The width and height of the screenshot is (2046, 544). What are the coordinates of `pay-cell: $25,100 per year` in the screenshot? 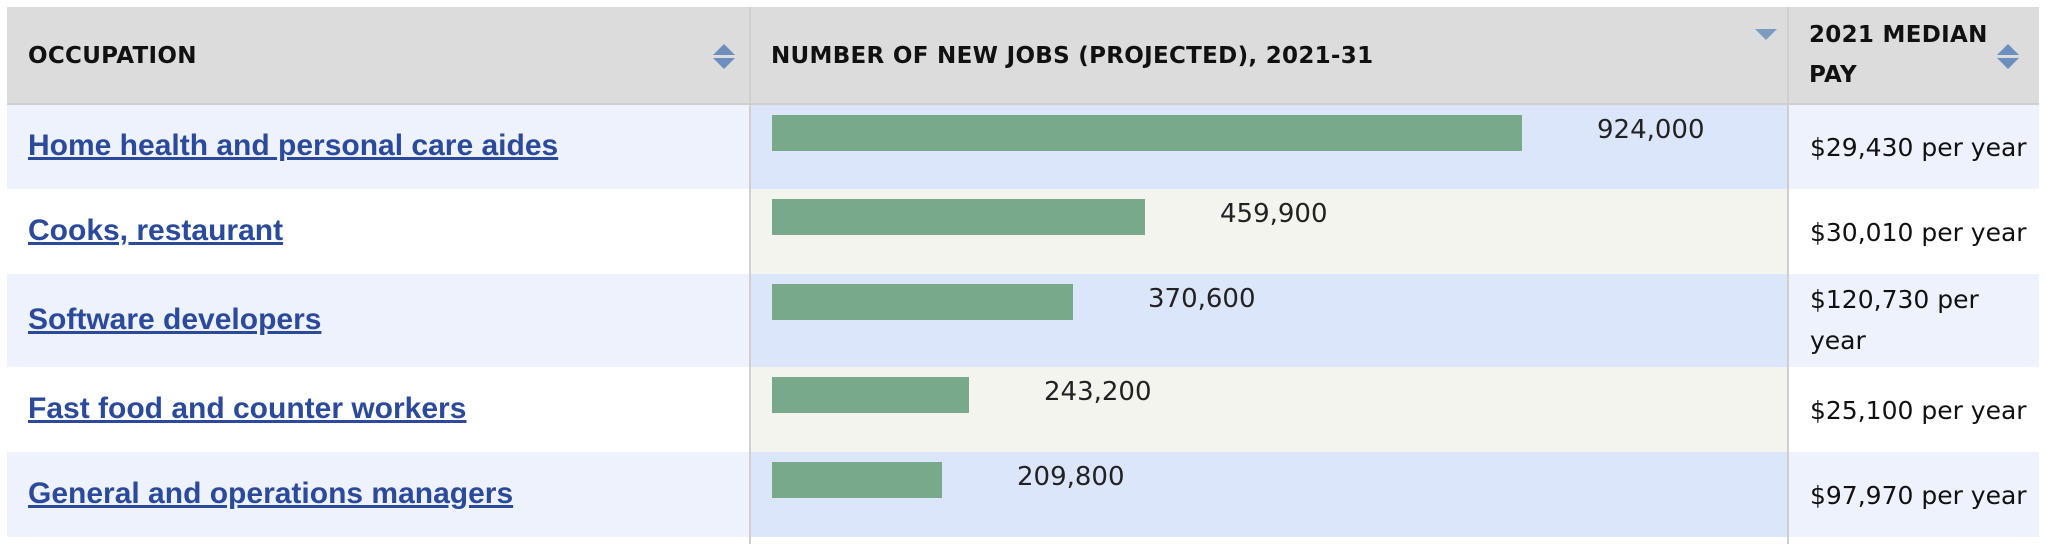 It's located at (1914, 409).